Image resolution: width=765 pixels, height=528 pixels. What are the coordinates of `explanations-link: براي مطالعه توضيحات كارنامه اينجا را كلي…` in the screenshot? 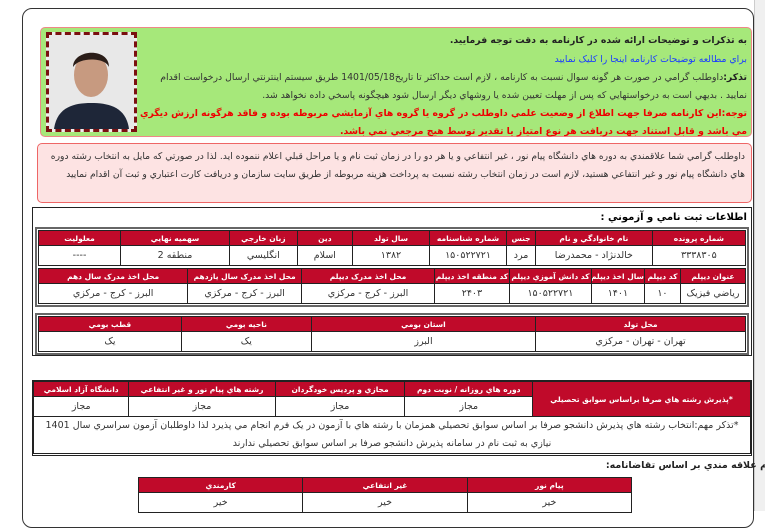 It's located at (650, 59).